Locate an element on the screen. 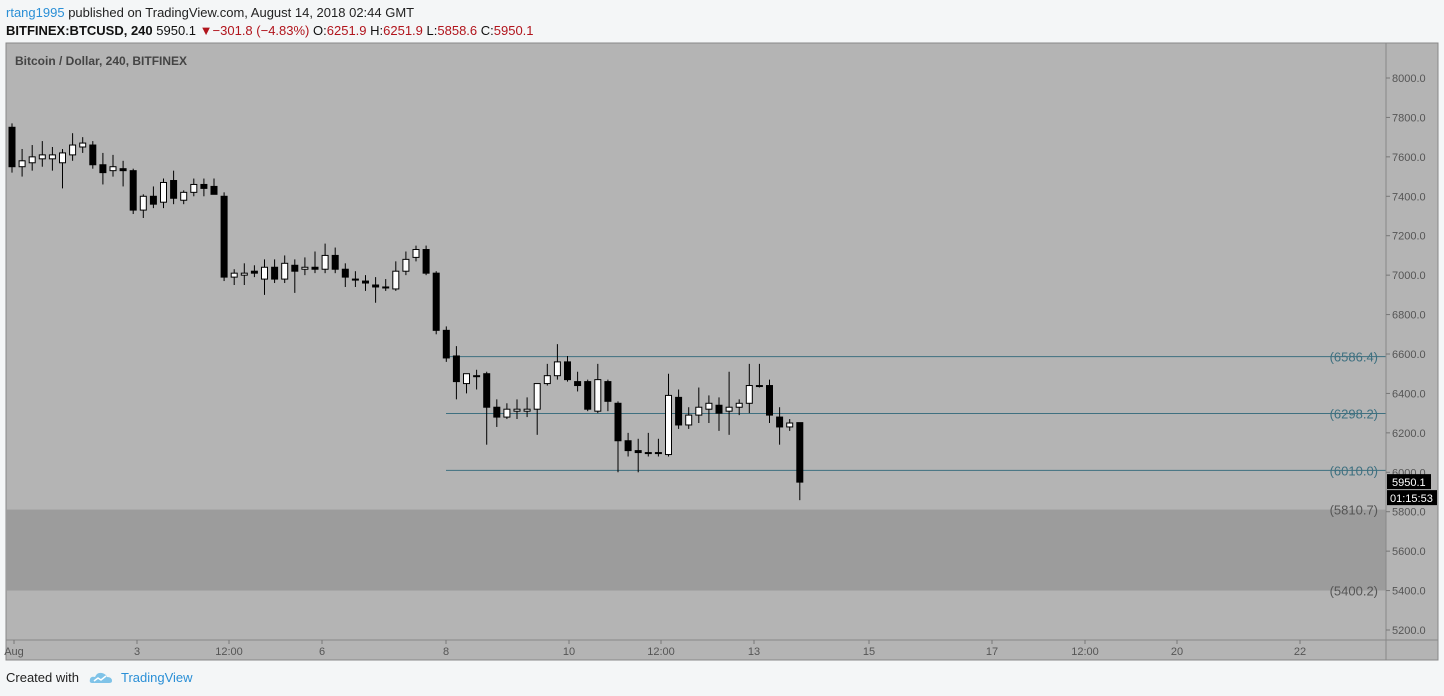 The image size is (1444, 696). time-tick-label: 8 is located at coordinates (446, 652).